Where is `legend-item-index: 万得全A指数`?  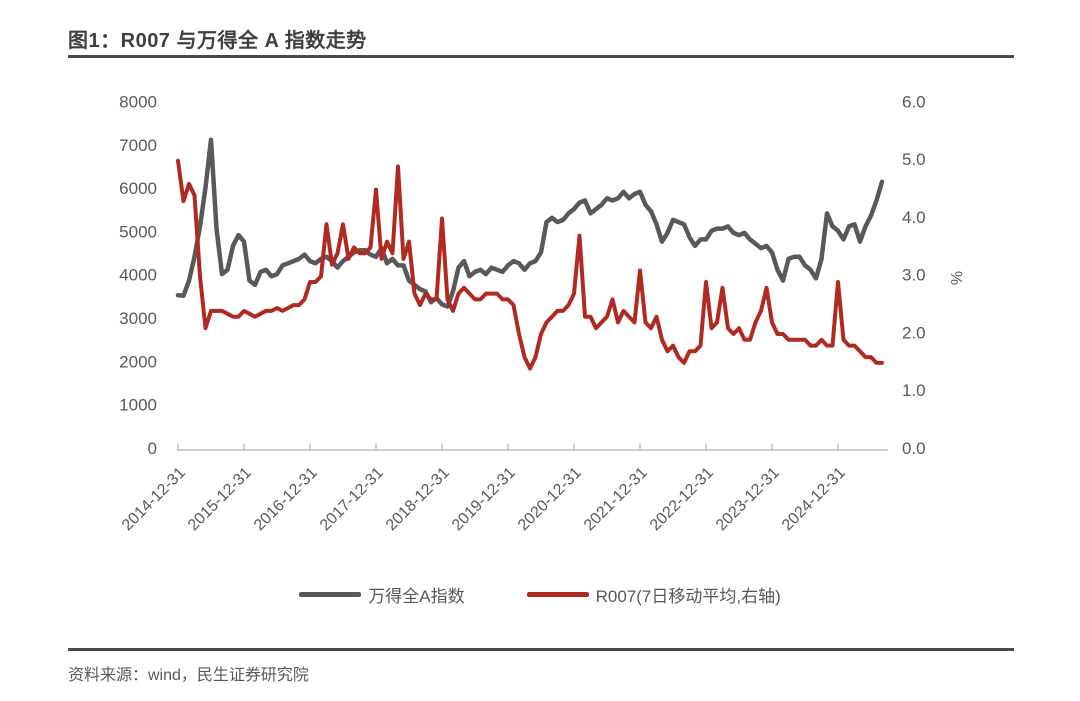
legend-item-index: 万得全A指数 is located at coordinates (382, 594).